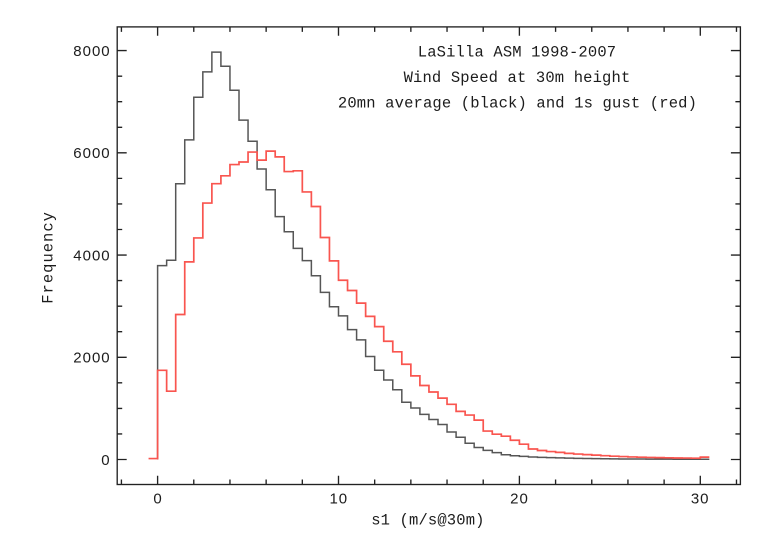  What do you see at coordinates (427, 521) in the screenshot?
I see `svg-text: s1 (m/s@30m)` at bounding box center [427, 521].